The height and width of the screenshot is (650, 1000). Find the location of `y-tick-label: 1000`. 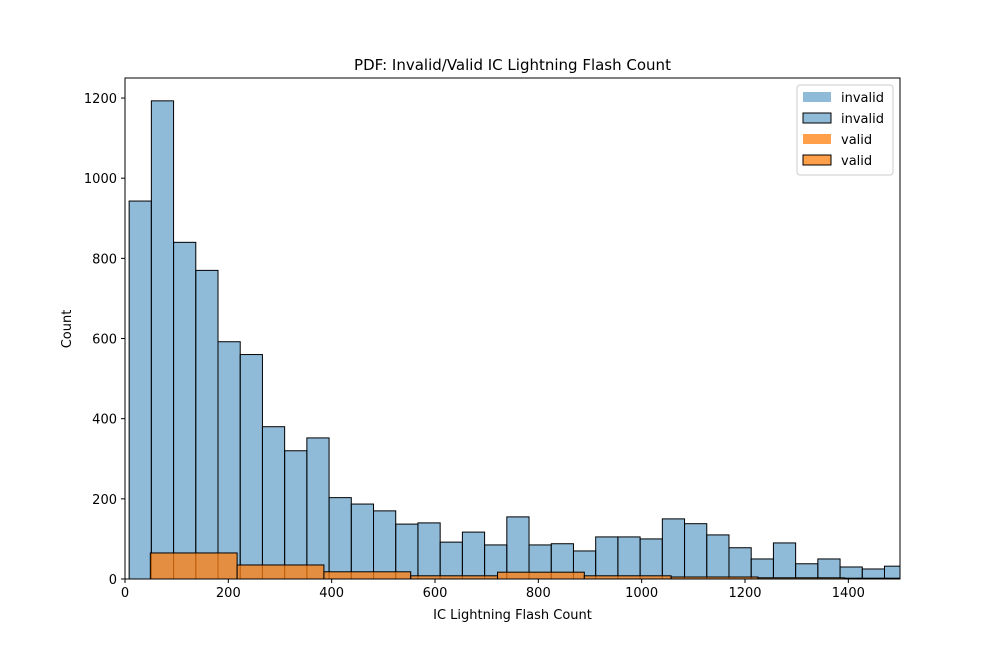

y-tick-label: 1000 is located at coordinates (100, 179).